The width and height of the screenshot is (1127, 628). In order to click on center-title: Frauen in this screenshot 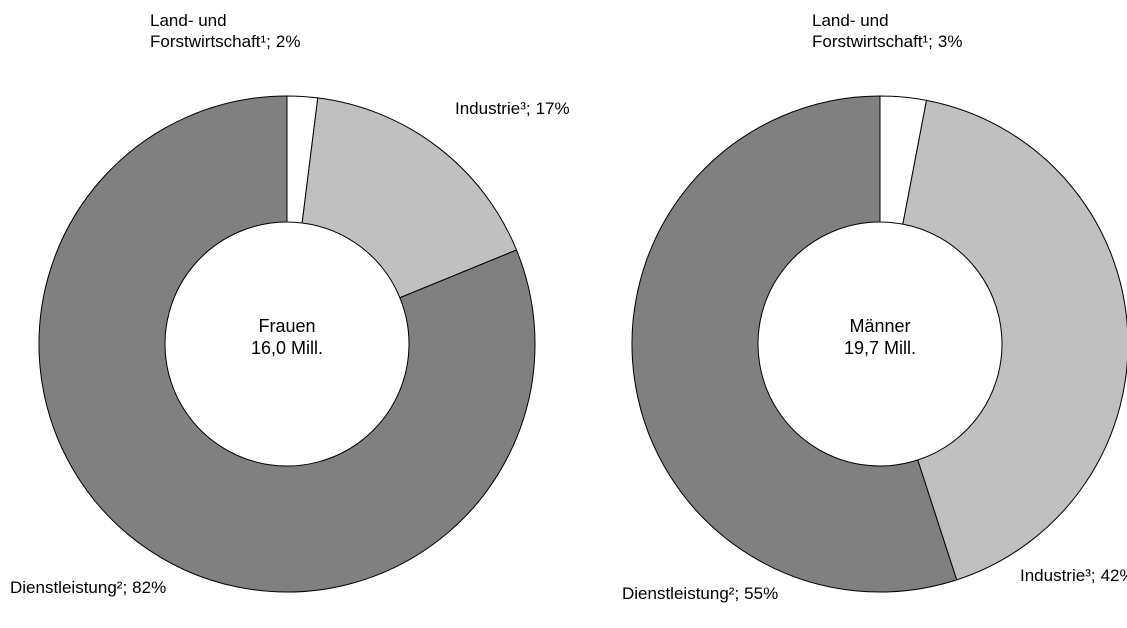, I will do `click(286, 326)`.